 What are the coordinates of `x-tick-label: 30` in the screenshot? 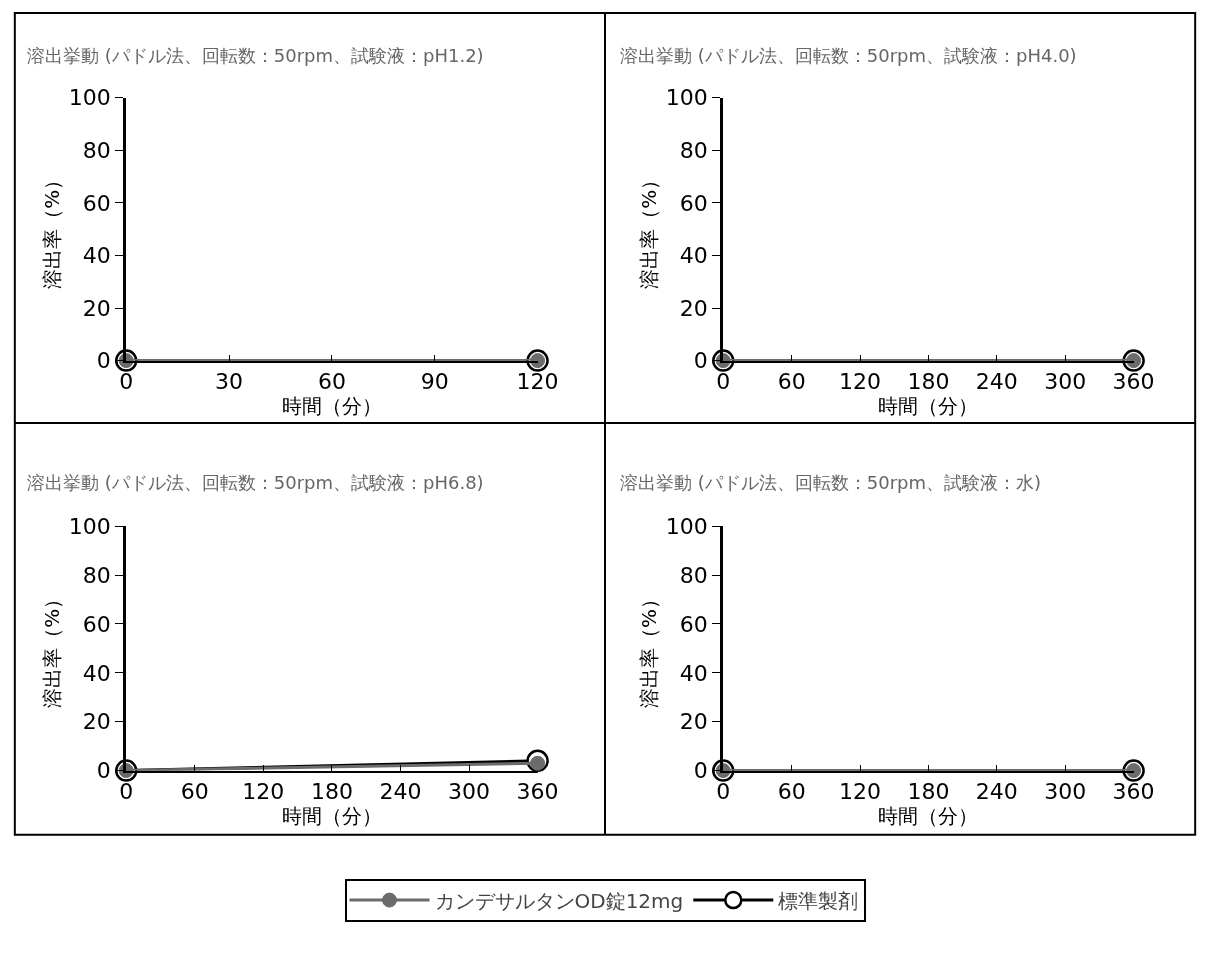 It's located at (229, 382).